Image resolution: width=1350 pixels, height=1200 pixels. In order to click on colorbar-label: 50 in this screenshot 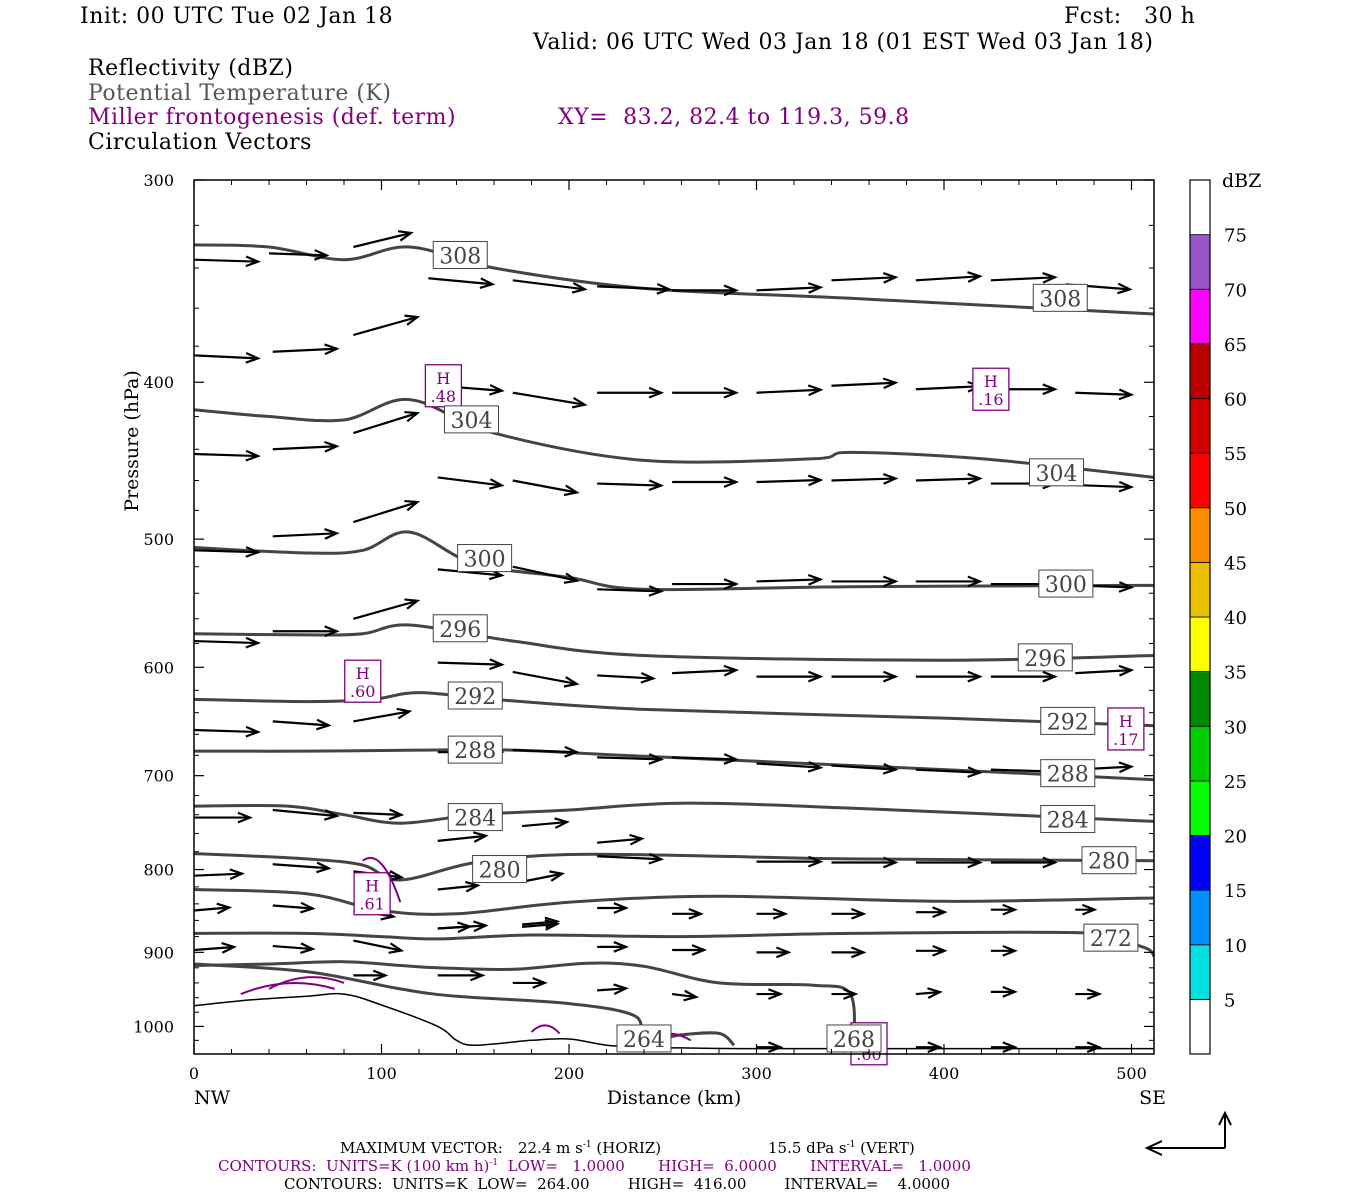, I will do `click(1235, 509)`.